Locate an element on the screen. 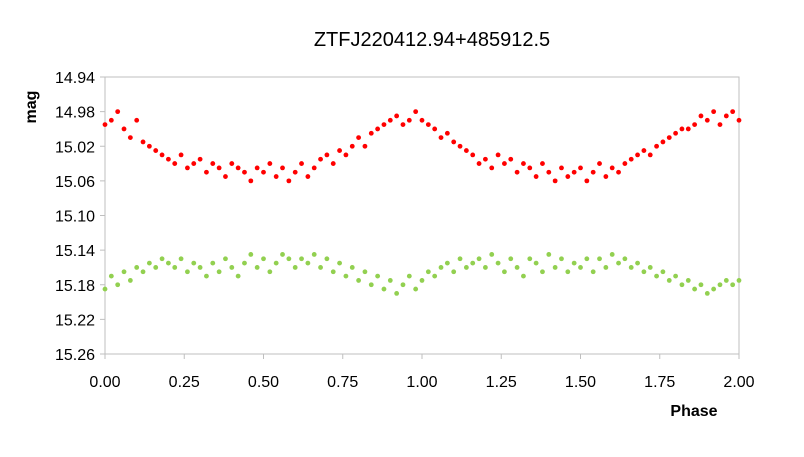 The height and width of the screenshot is (457, 804). y-tick-label: 15.26 is located at coordinates (75, 355).